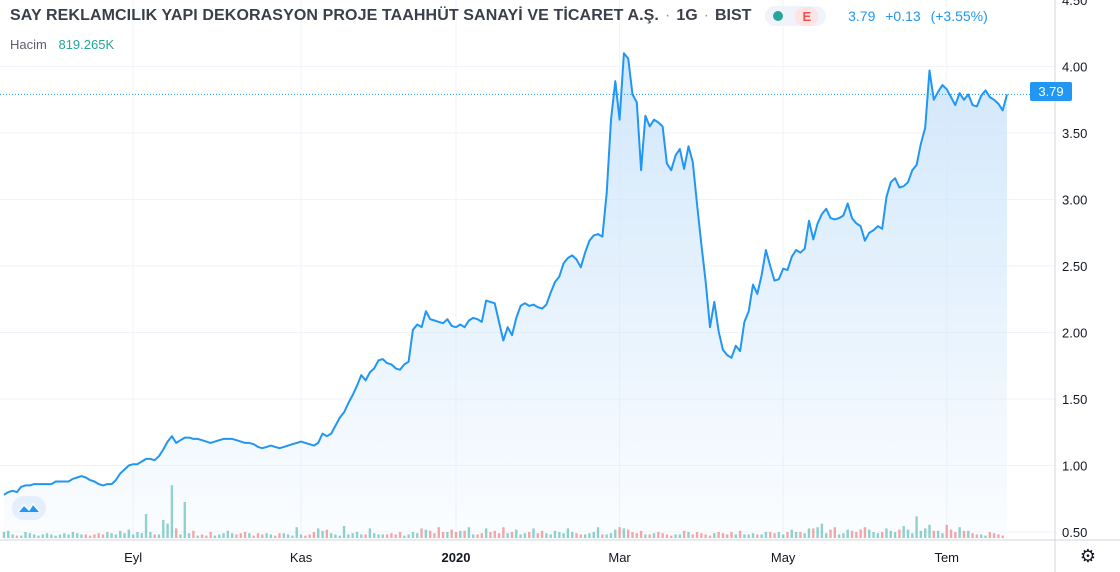  Describe the element at coordinates (1088, 556) in the screenshot. I see `gear-icon: ⚙` at that location.